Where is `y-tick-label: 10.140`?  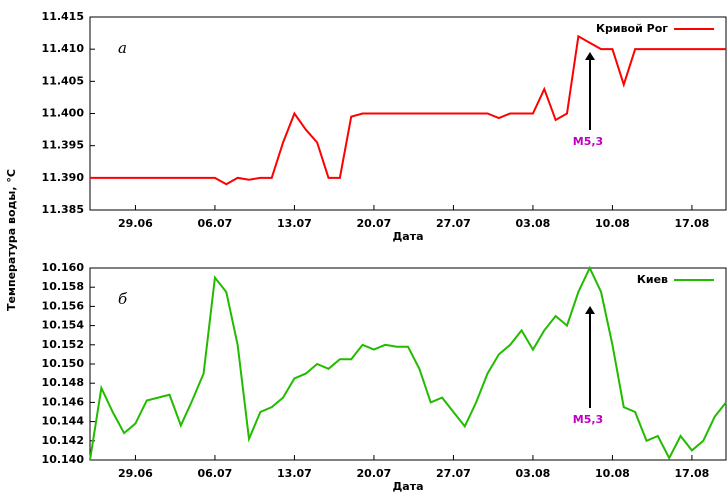 y-tick-label: 10.140 is located at coordinates (63, 459).